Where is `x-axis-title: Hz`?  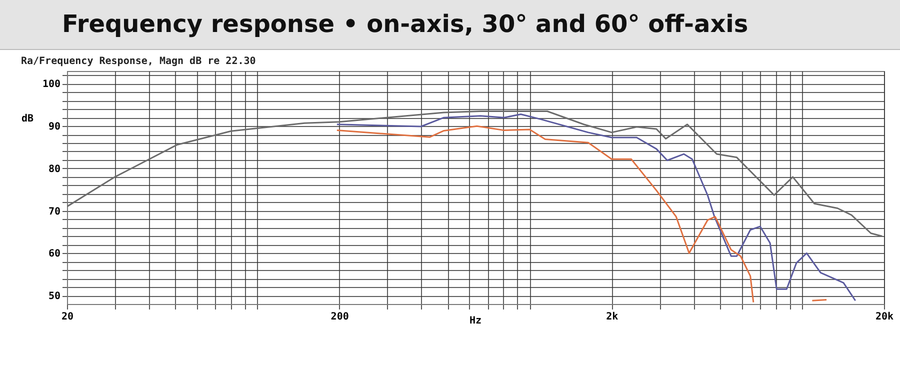 x-axis-title: Hz is located at coordinates (475, 321).